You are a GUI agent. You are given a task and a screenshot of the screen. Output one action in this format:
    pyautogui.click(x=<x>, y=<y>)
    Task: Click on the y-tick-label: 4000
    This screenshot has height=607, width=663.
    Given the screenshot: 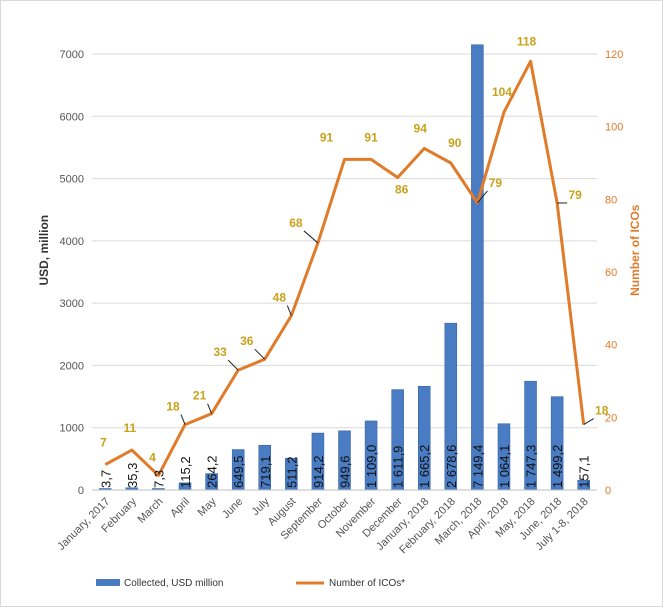 What is the action you would take?
    pyautogui.click(x=72, y=242)
    